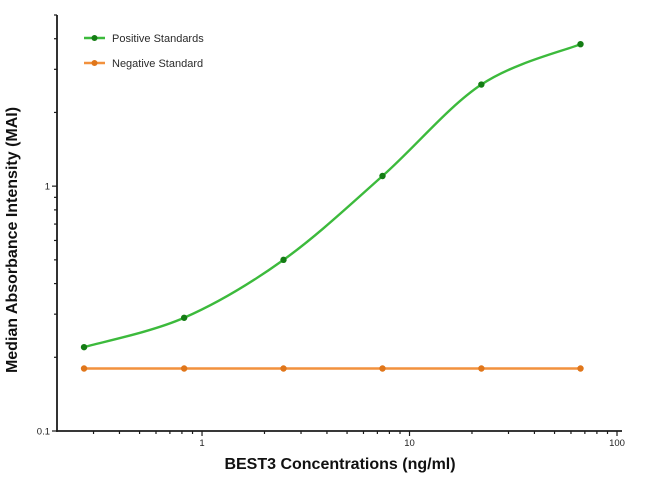 The height and width of the screenshot is (489, 650). I want to click on legend-marker-dot-positive, so click(94, 38).